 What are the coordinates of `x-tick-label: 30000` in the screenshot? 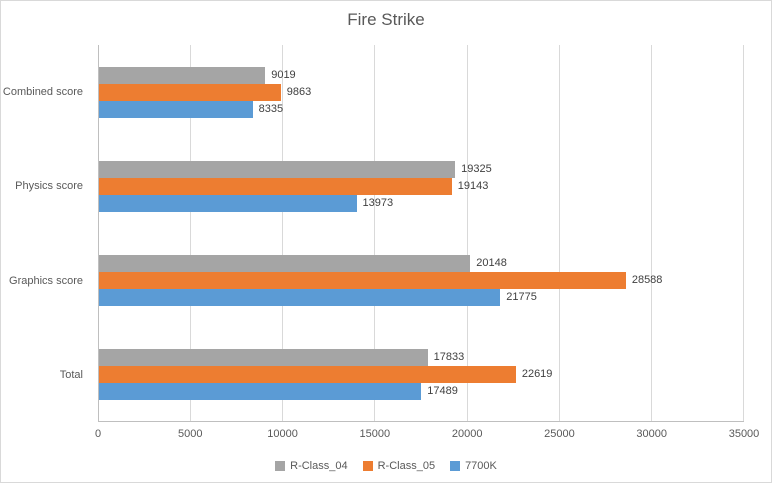 It's located at (651, 434).